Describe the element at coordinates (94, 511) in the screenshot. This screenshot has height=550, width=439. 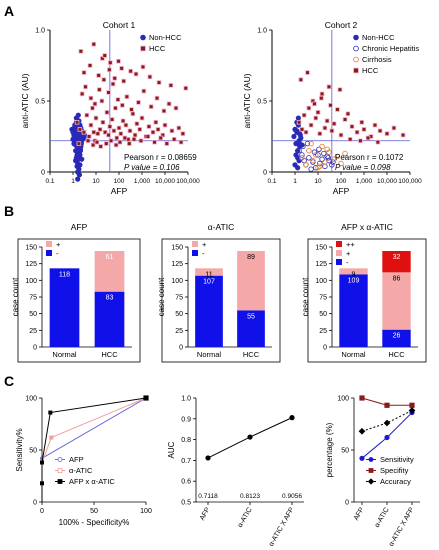
I see `x-tick-label: 50` at that location.